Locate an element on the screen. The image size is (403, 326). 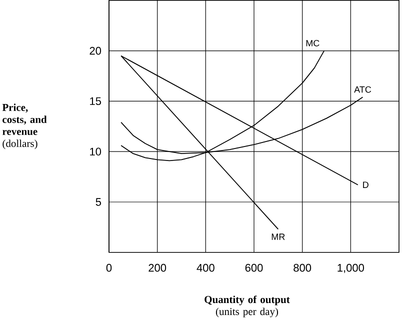
x-tick-label: 600 is located at coordinates (254, 268).